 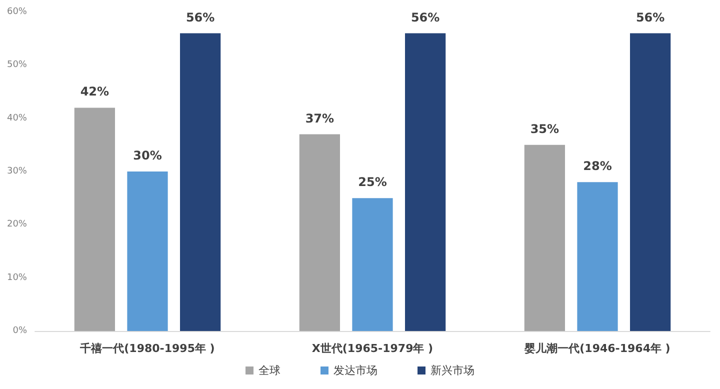 What do you see at coordinates (17, 171) in the screenshot?
I see `y-tick-label: 30%` at bounding box center [17, 171].